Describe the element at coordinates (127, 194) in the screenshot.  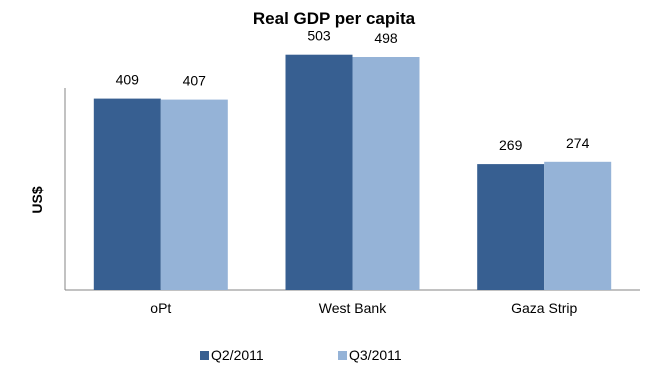
I see `bar-opt-Q2-2011` at that location.